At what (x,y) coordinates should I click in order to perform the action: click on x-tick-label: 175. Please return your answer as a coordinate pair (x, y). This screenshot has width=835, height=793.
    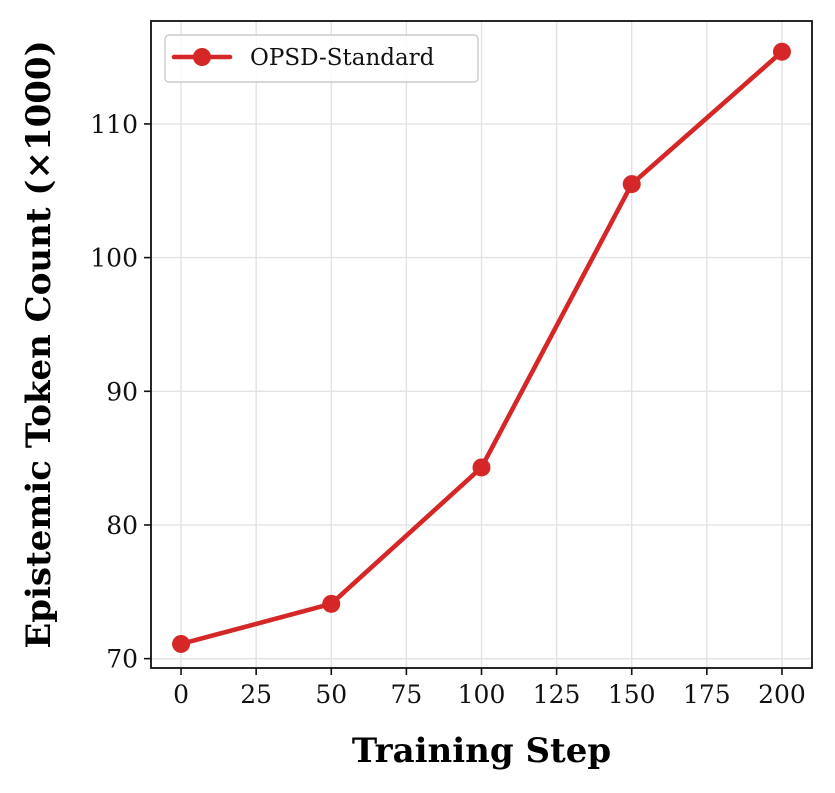
    Looking at the image, I should click on (707, 694).